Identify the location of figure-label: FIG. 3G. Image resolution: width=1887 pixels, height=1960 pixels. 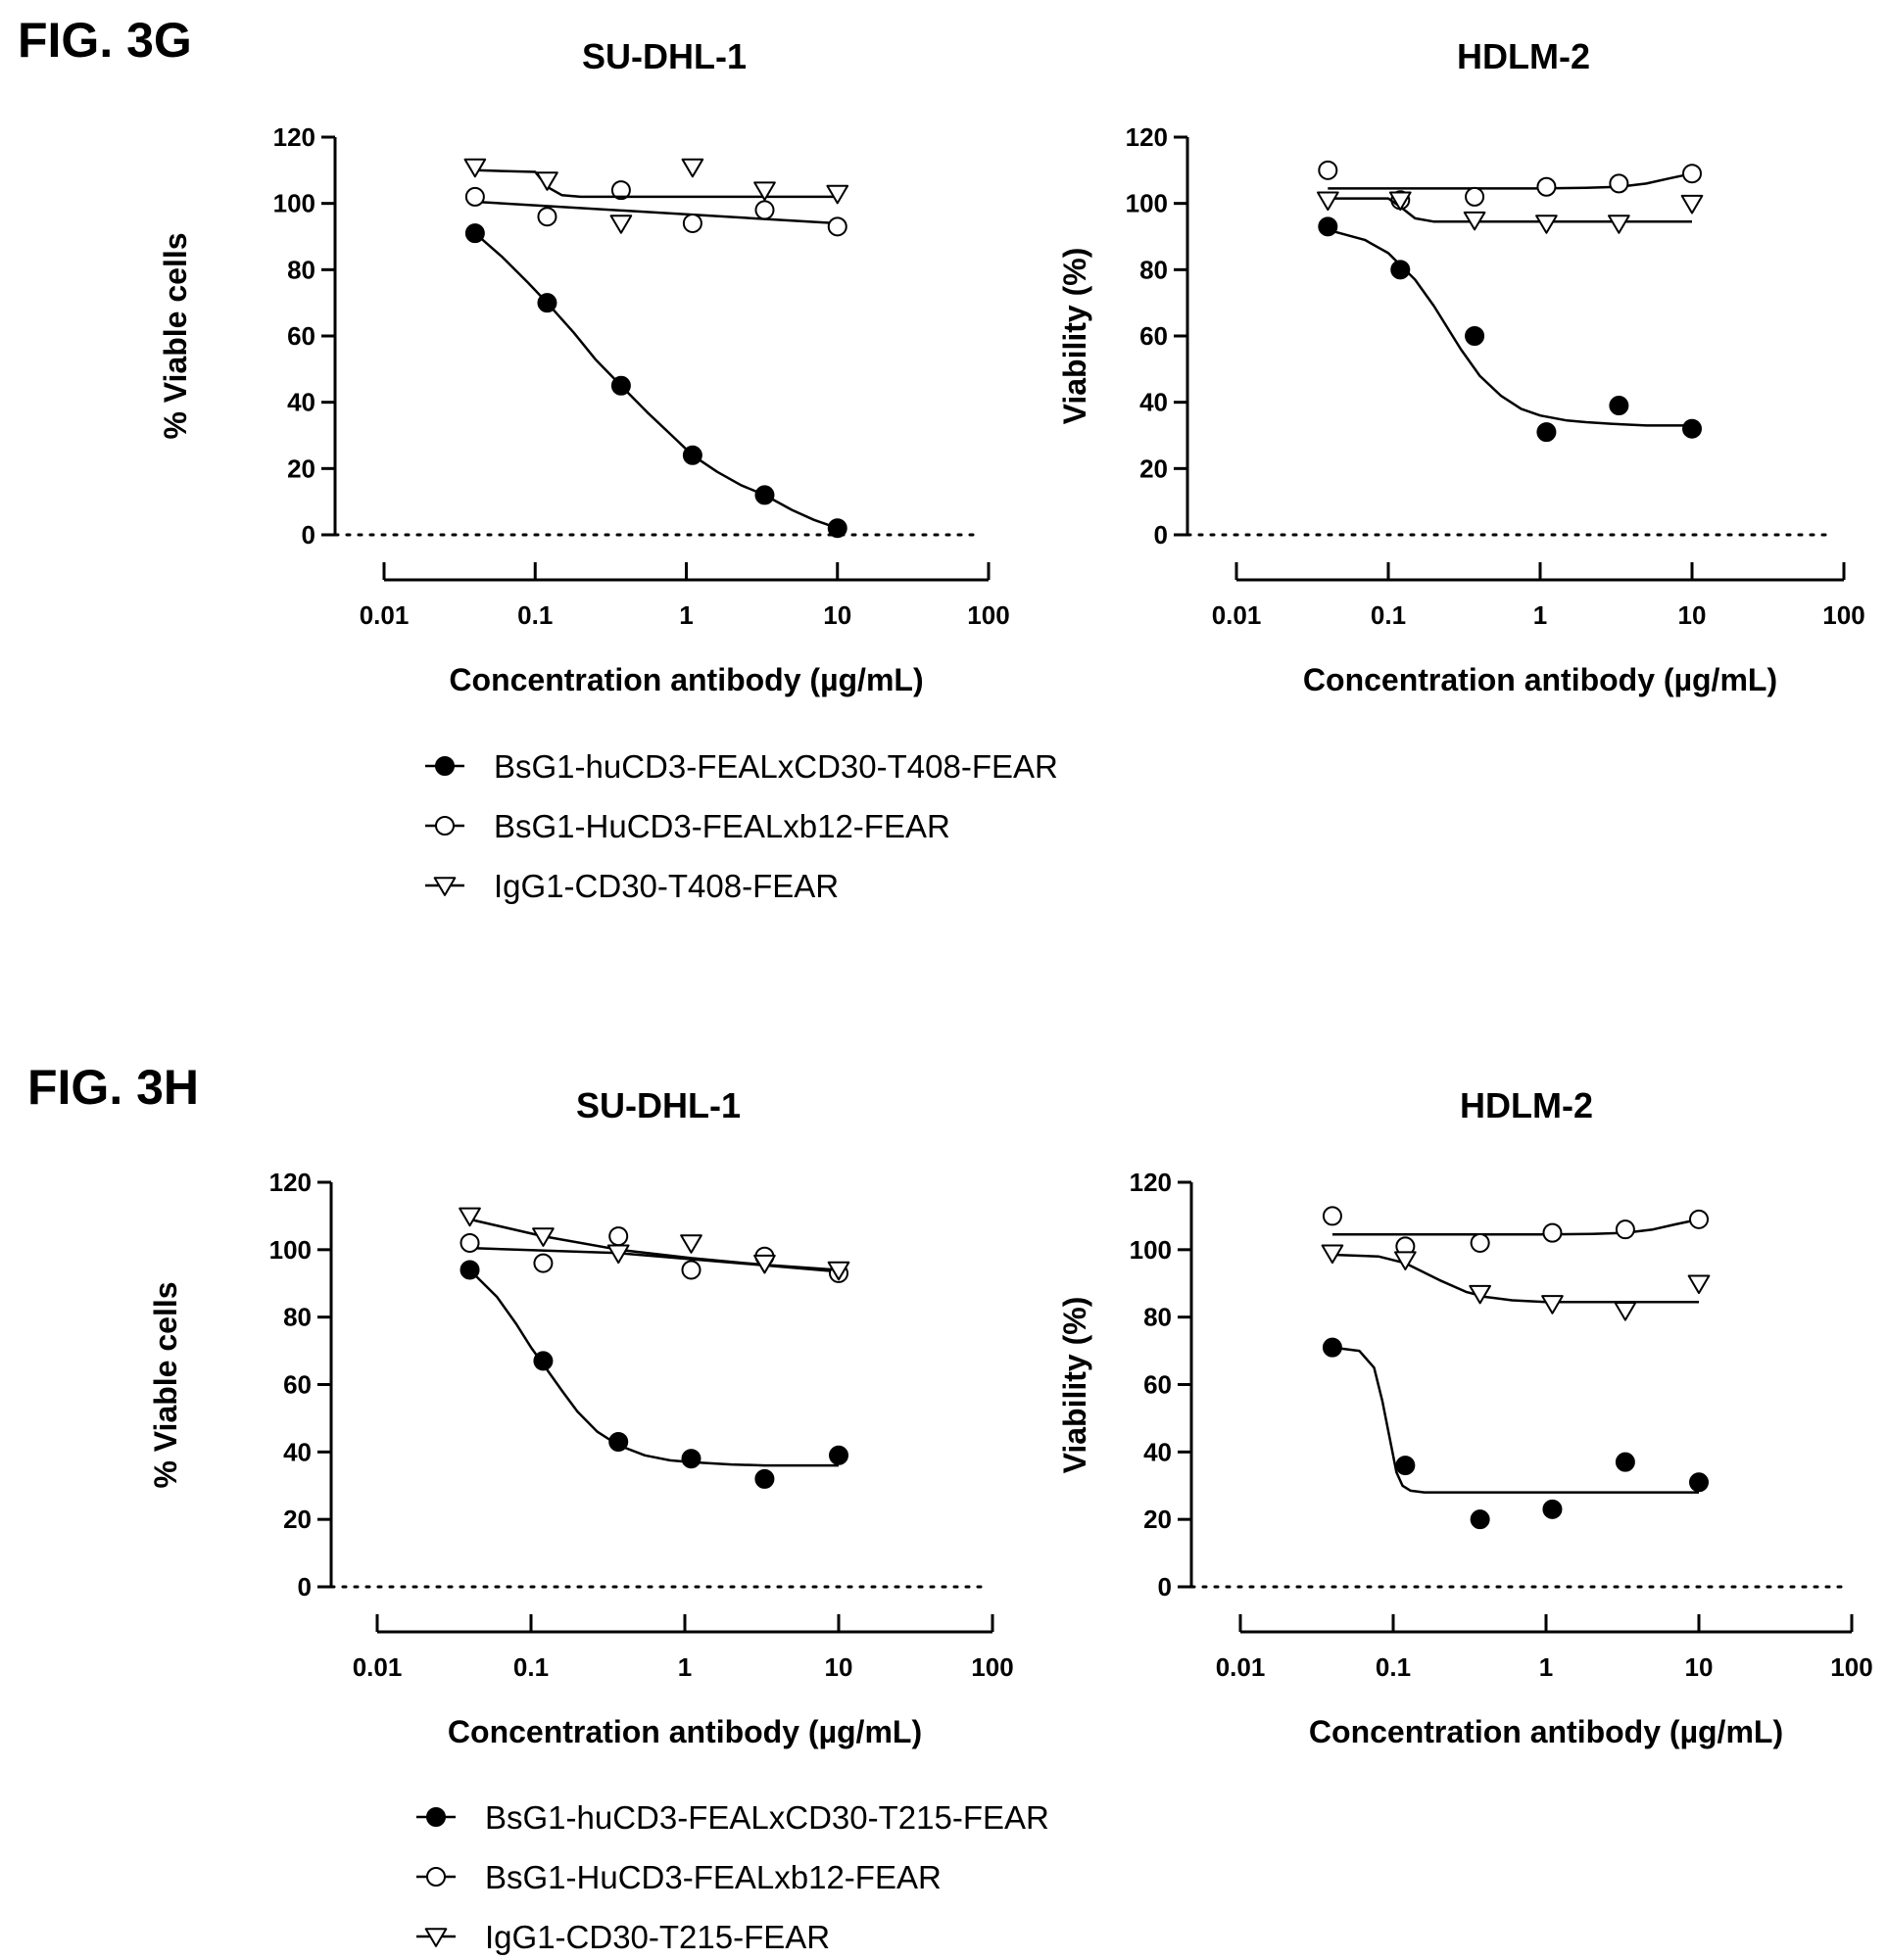
(105, 40).